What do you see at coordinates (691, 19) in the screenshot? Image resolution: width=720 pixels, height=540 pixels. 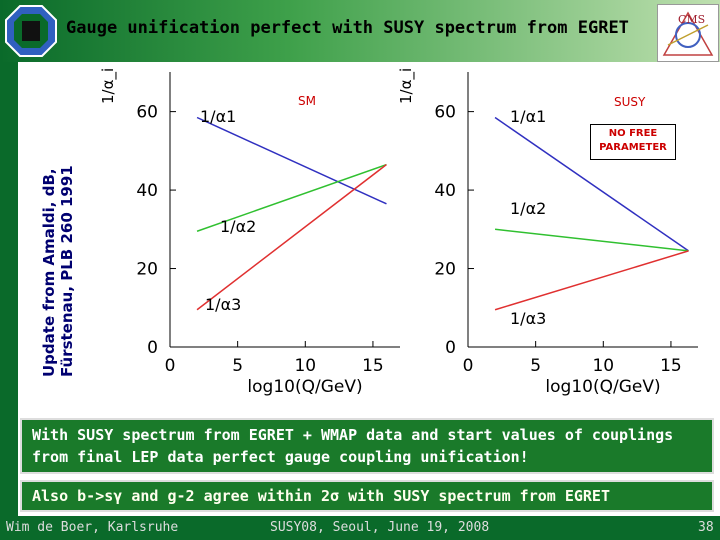 I see `svg-text: CMS` at bounding box center [691, 19].